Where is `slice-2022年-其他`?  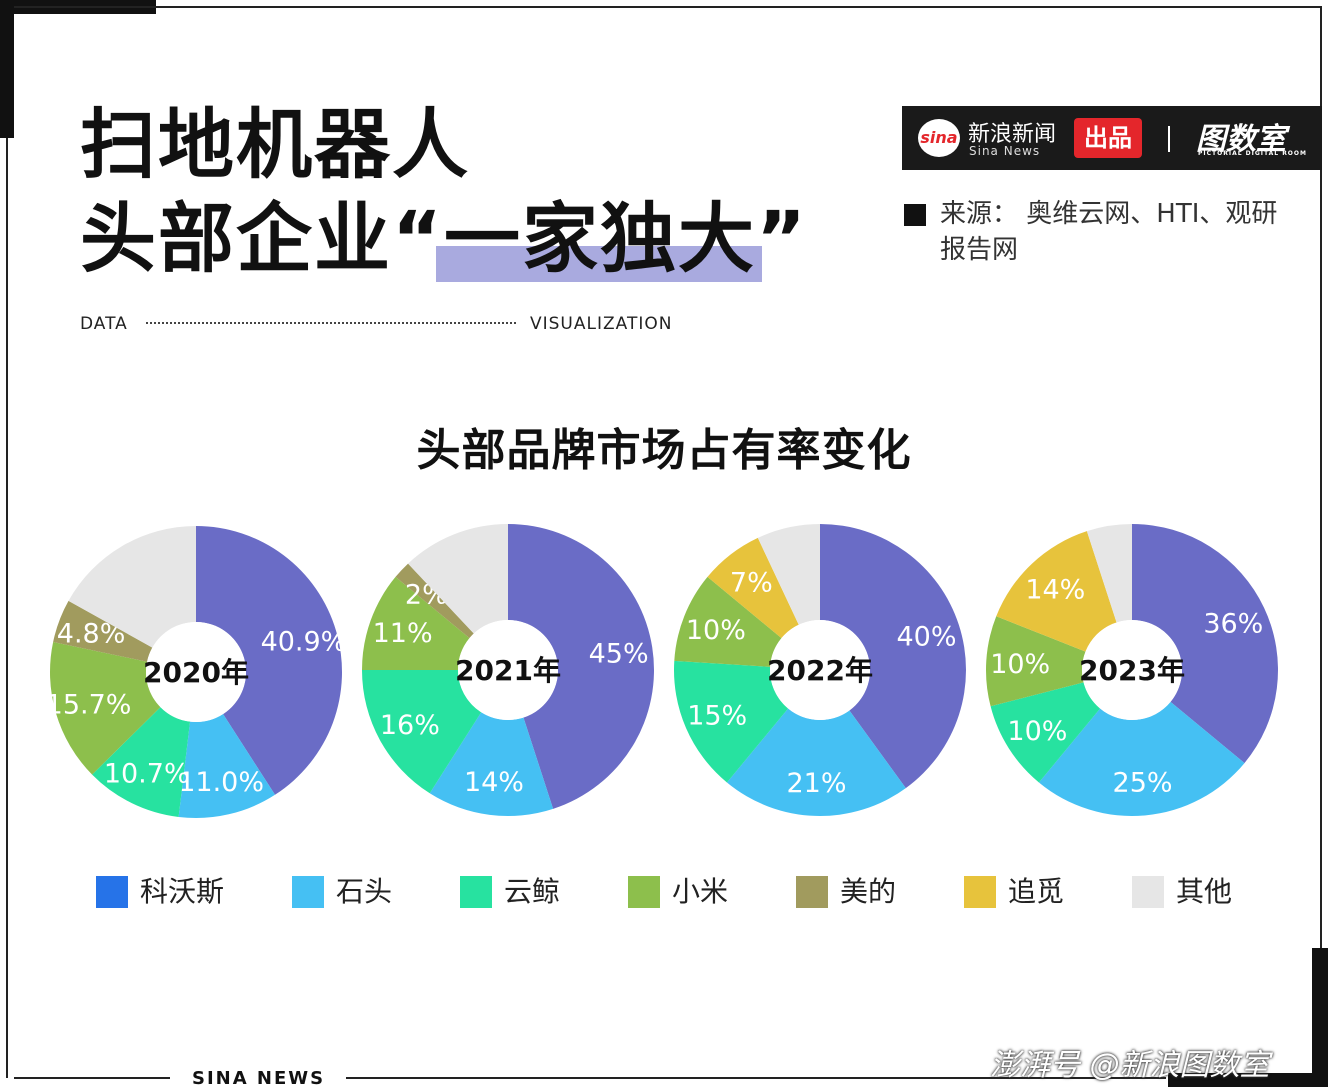
slice-2022年-其他 is located at coordinates (788, 574).